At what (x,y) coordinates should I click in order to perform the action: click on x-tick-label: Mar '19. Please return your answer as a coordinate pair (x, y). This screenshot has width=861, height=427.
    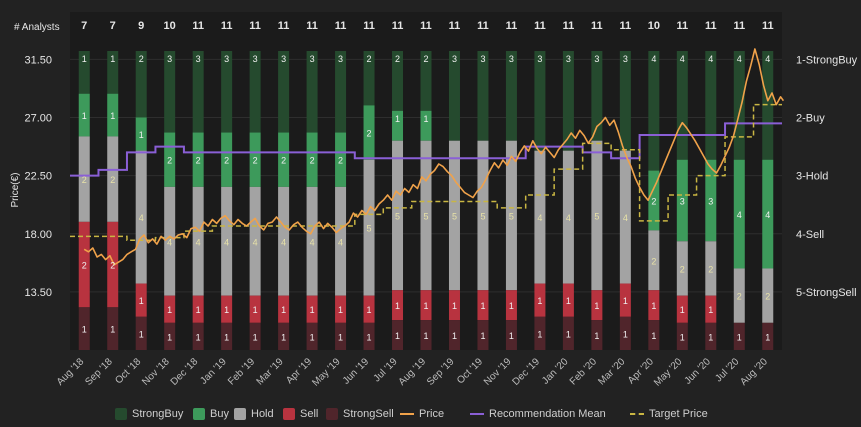
    Looking at the image, I should click on (270, 371).